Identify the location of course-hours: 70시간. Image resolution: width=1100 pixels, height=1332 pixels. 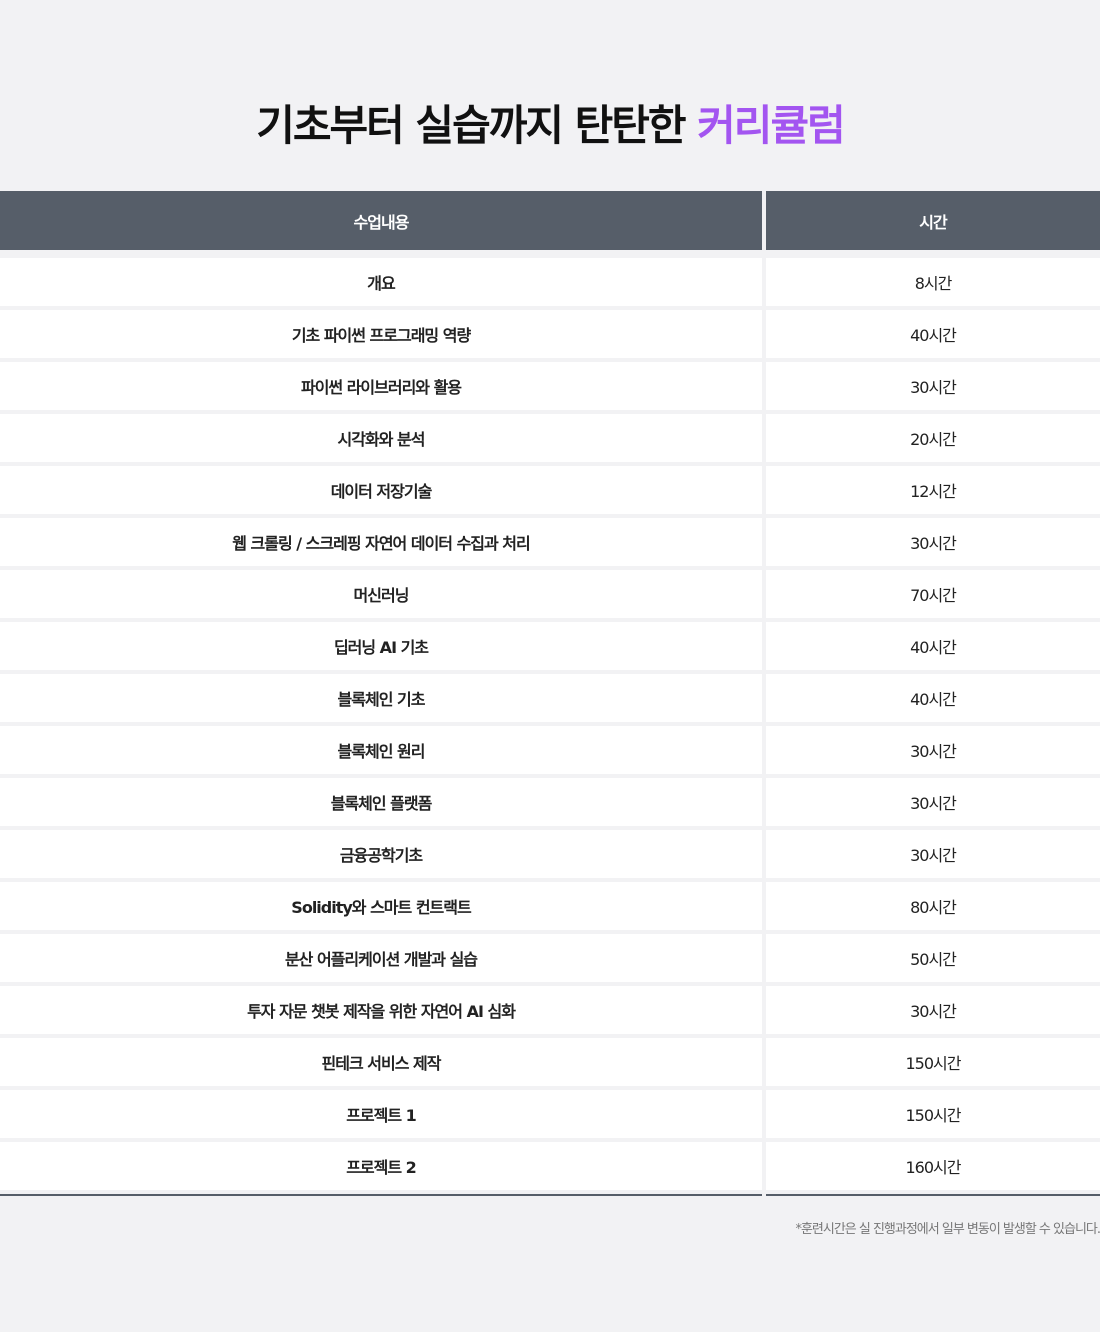
(933, 594).